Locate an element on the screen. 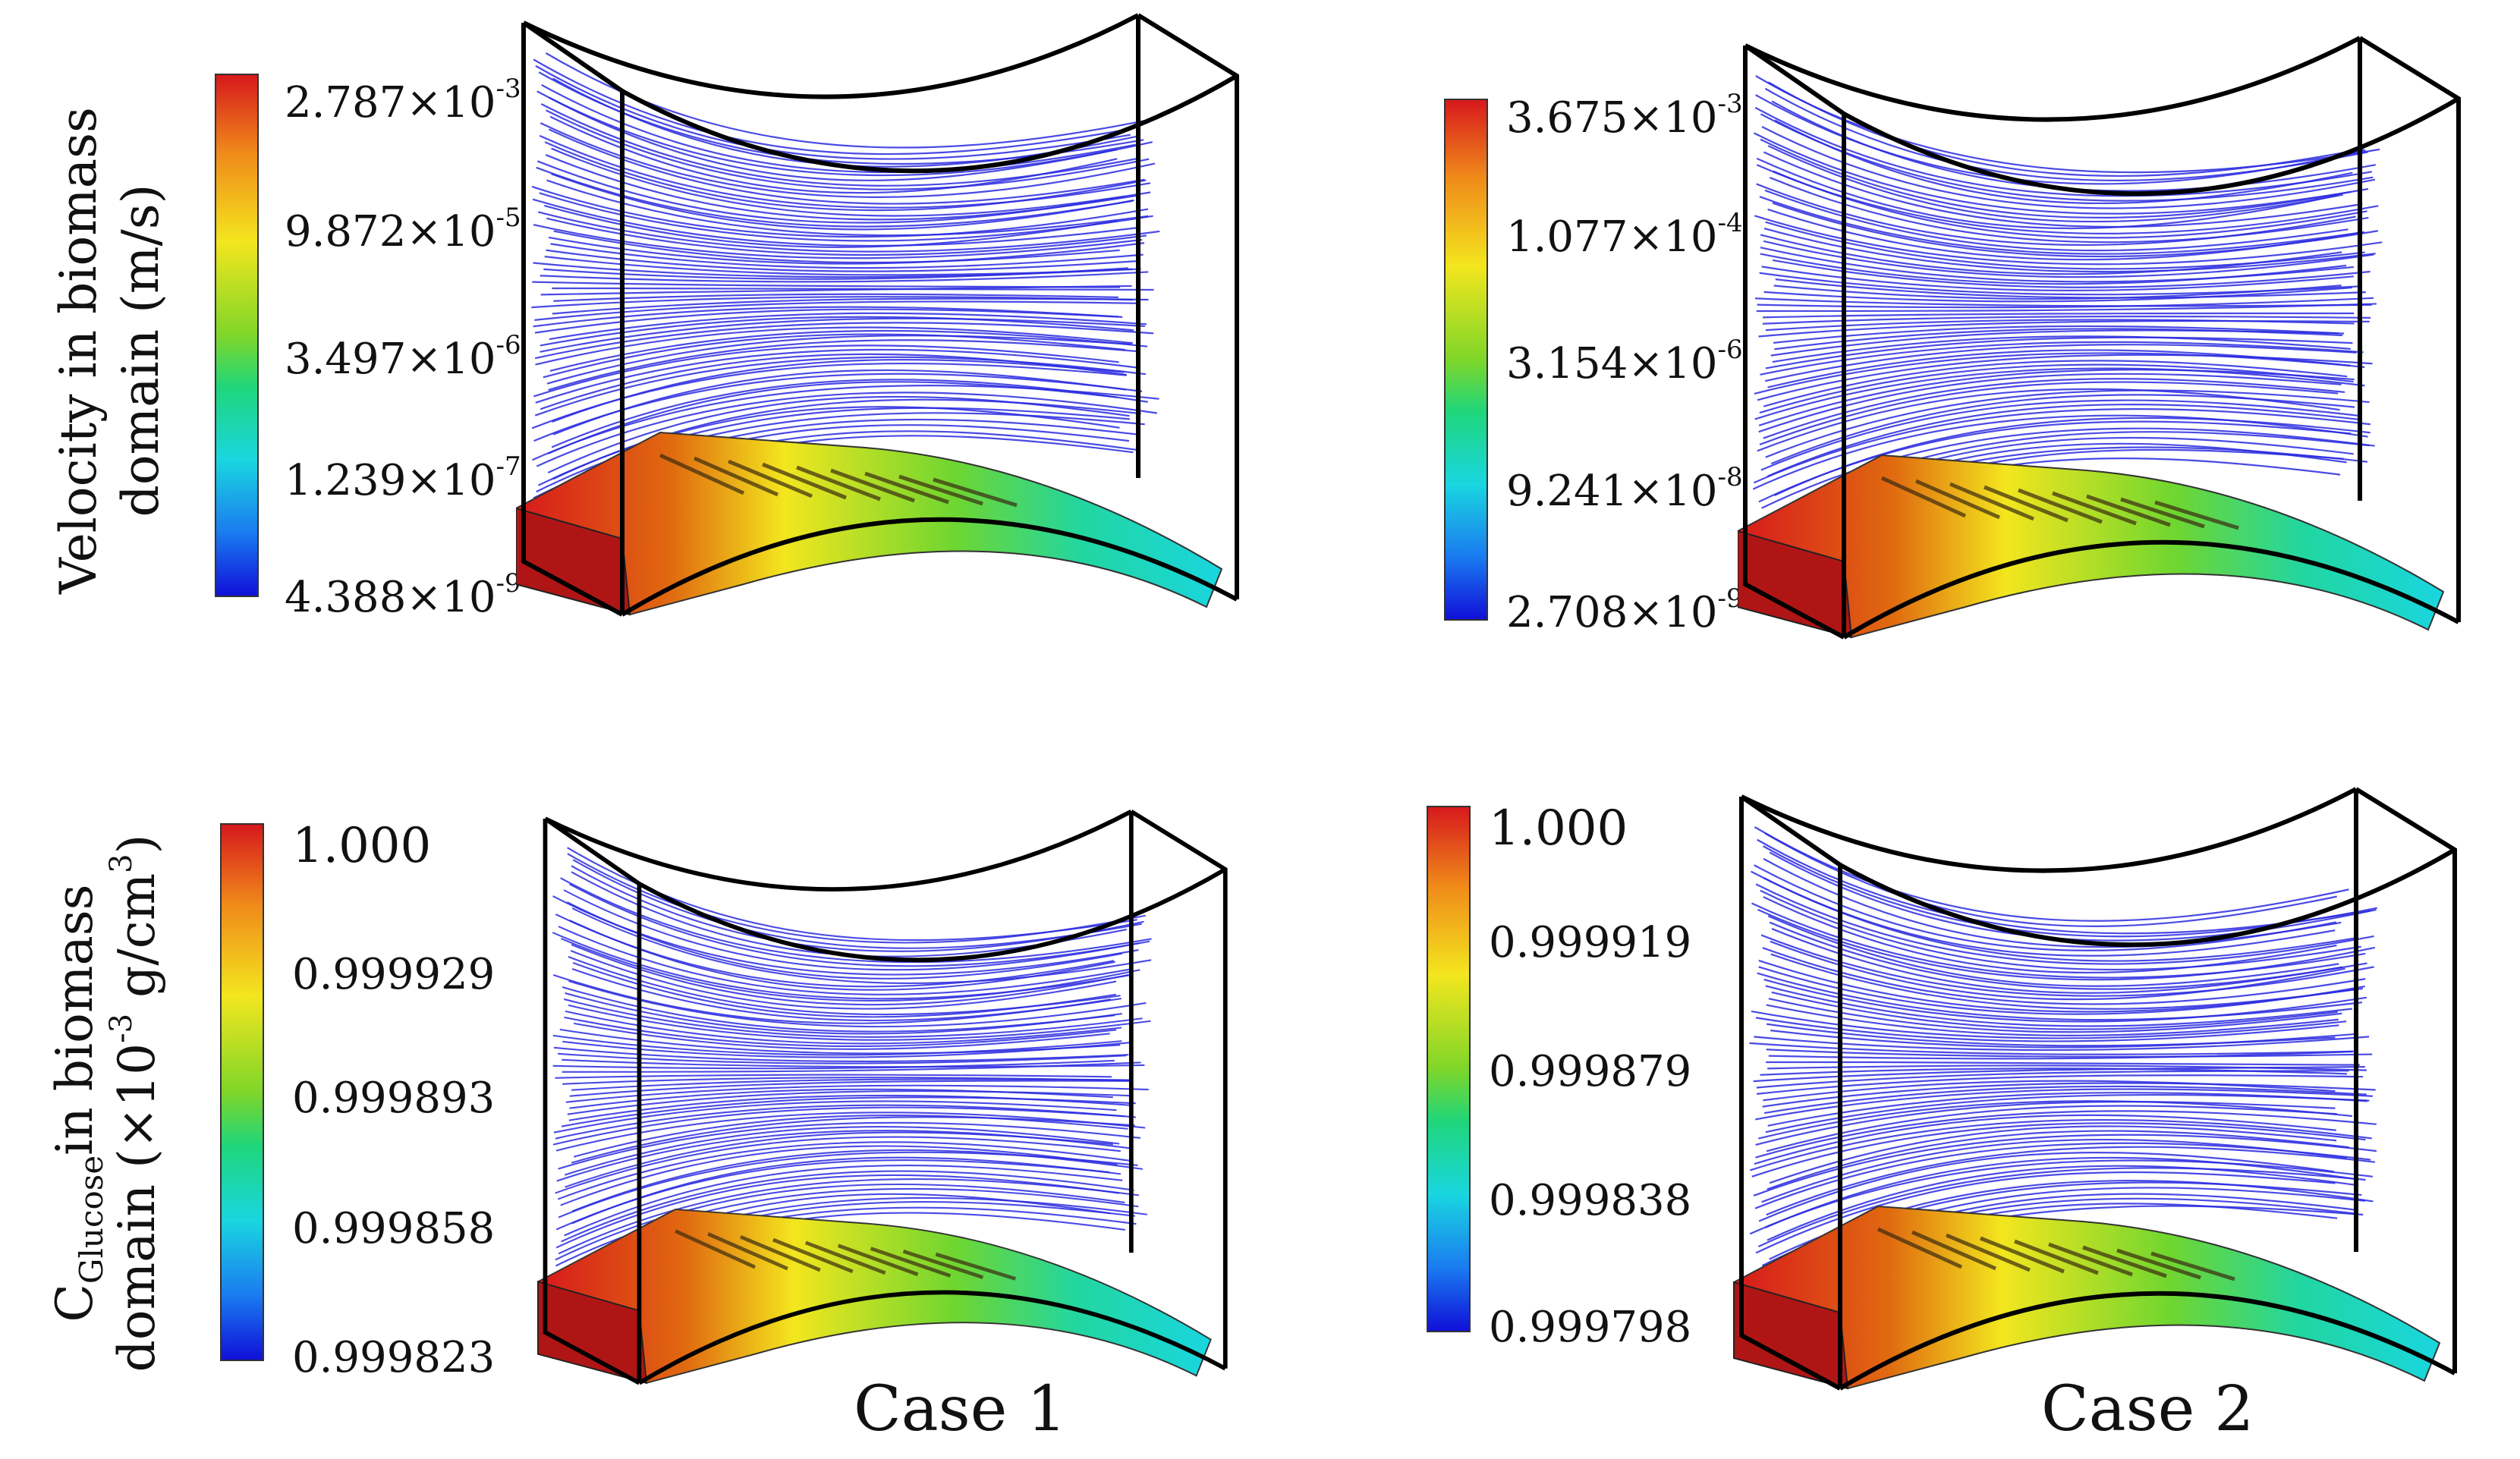 Image resolution: width=2520 pixels, height=1459 pixels. glucose-label-line2-prefix: domain (×10 is located at coordinates (137, 1207).